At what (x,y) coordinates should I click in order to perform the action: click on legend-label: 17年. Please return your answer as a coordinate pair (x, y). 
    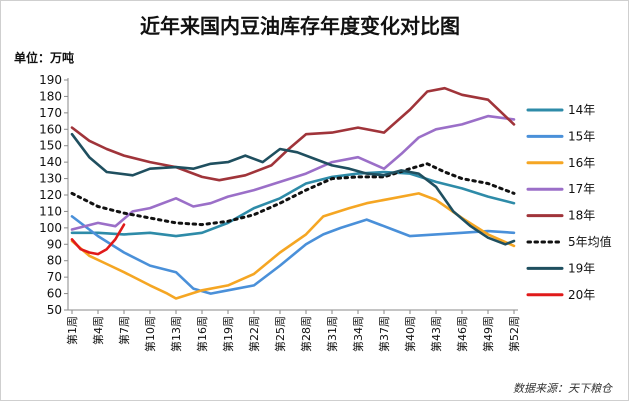
    Looking at the image, I should click on (581, 189).